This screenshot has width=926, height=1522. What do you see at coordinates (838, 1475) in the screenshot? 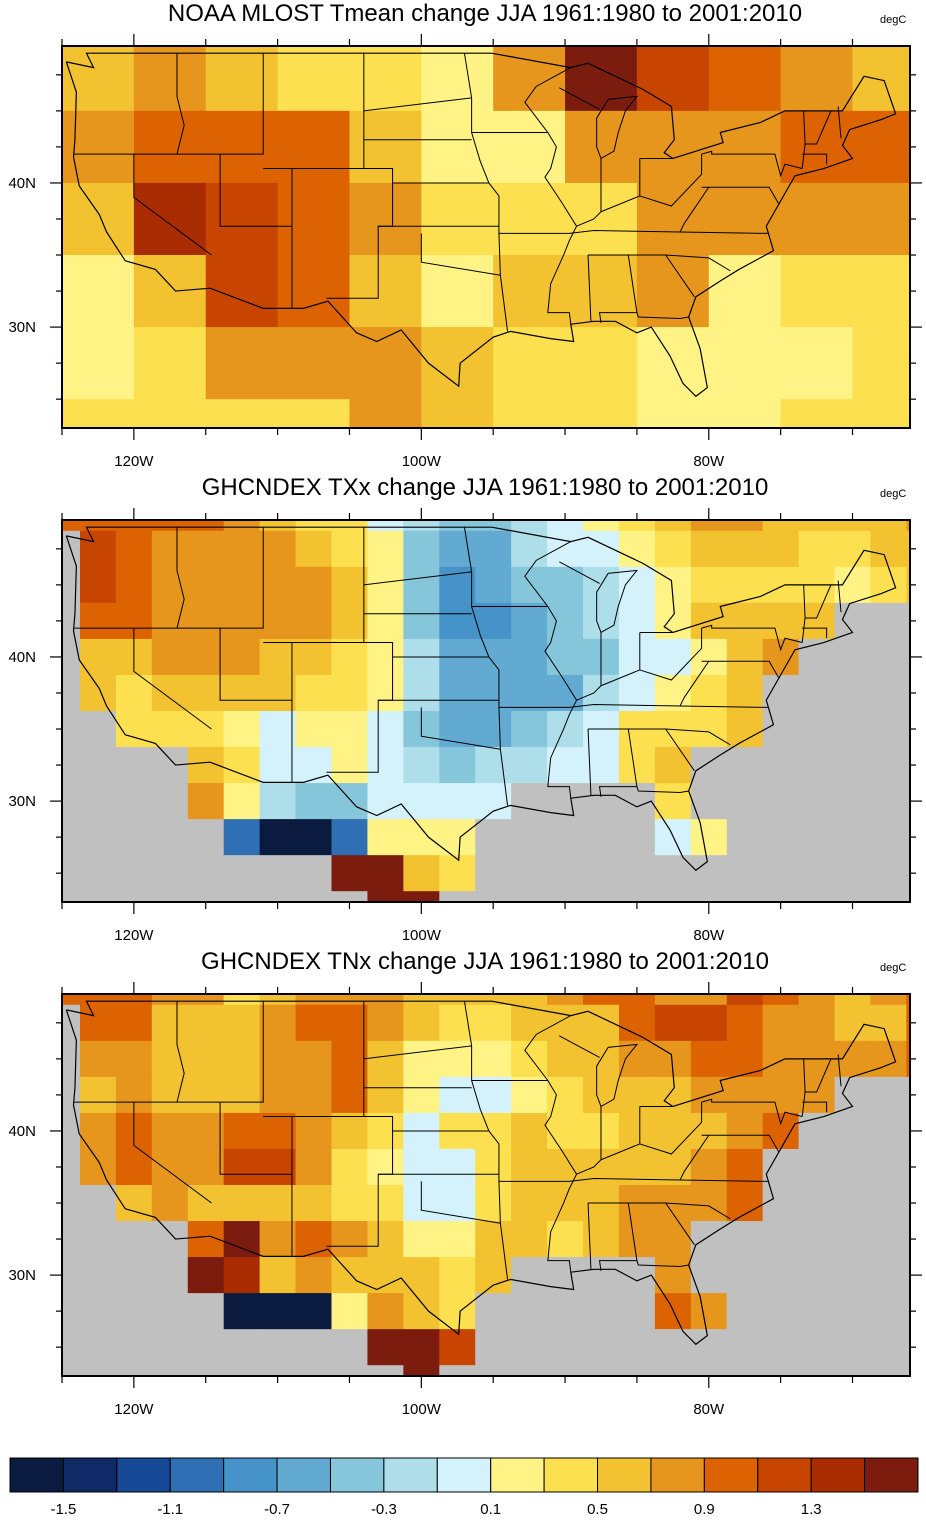
I see `colorbar-swatch` at bounding box center [838, 1475].